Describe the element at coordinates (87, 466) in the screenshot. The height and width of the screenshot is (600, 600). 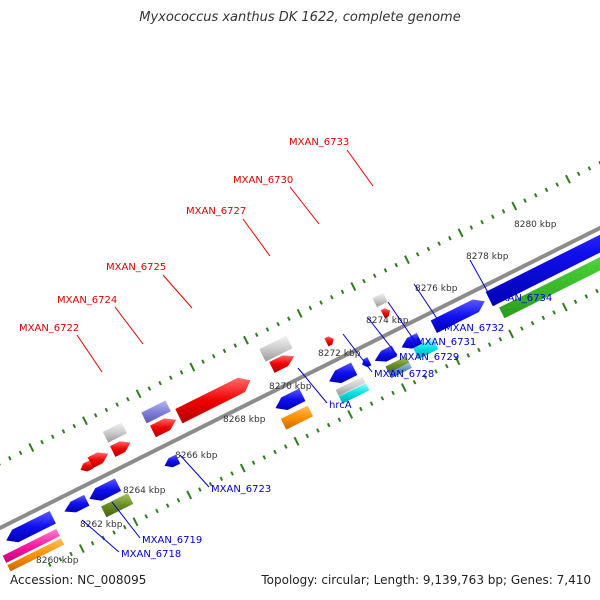
I see `gene-red-tiny` at that location.